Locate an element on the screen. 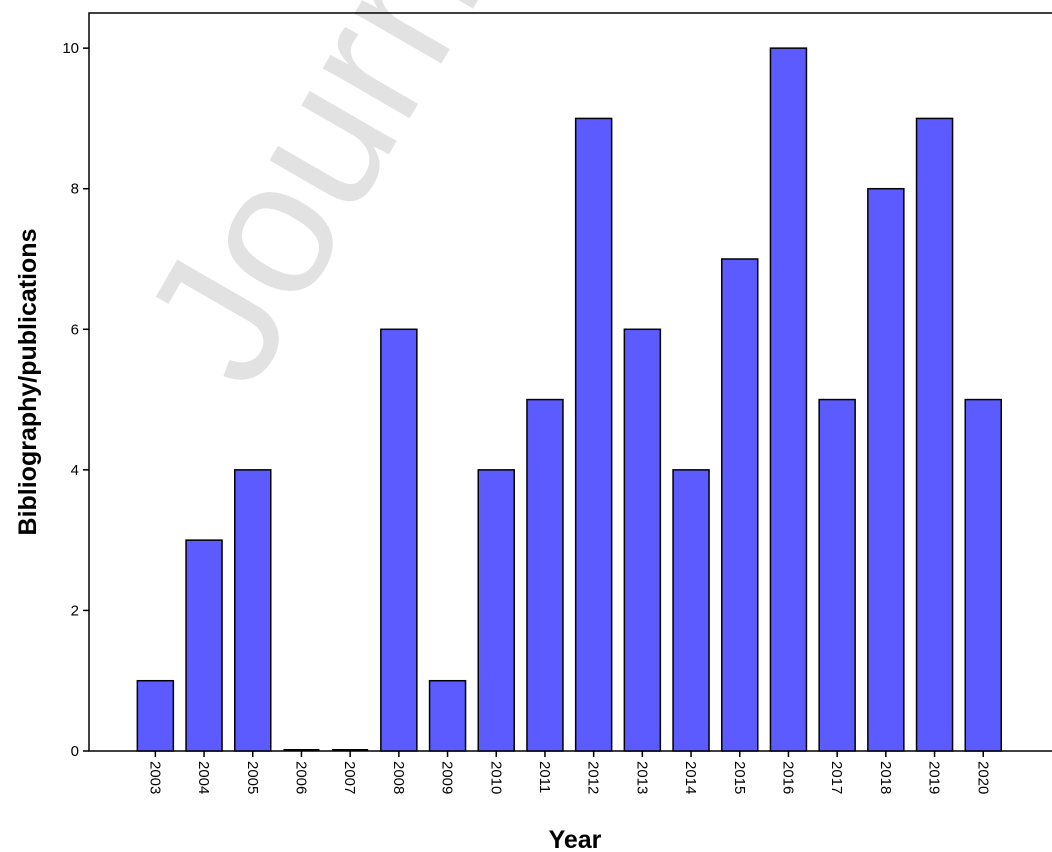 This screenshot has width=1052, height=852. x-tick-label: 2005 is located at coordinates (252, 777).